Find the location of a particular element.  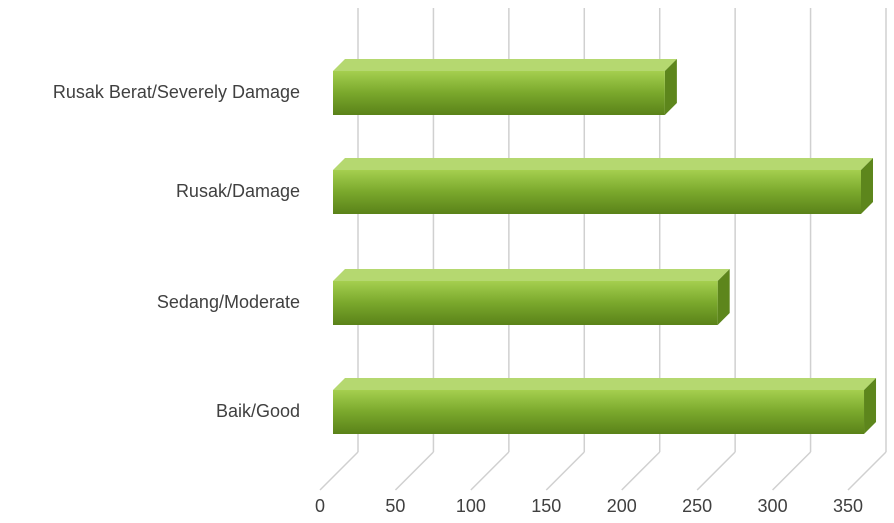

y-tick-label: Rusak/Damage is located at coordinates (238, 191).